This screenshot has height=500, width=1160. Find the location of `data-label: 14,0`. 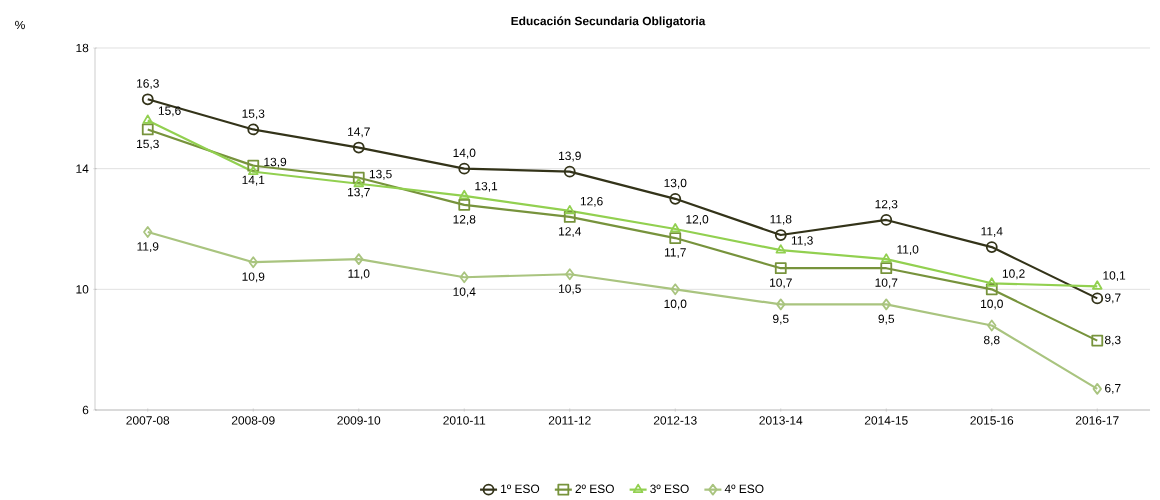

data-label: 14,0 is located at coordinates (464, 153).